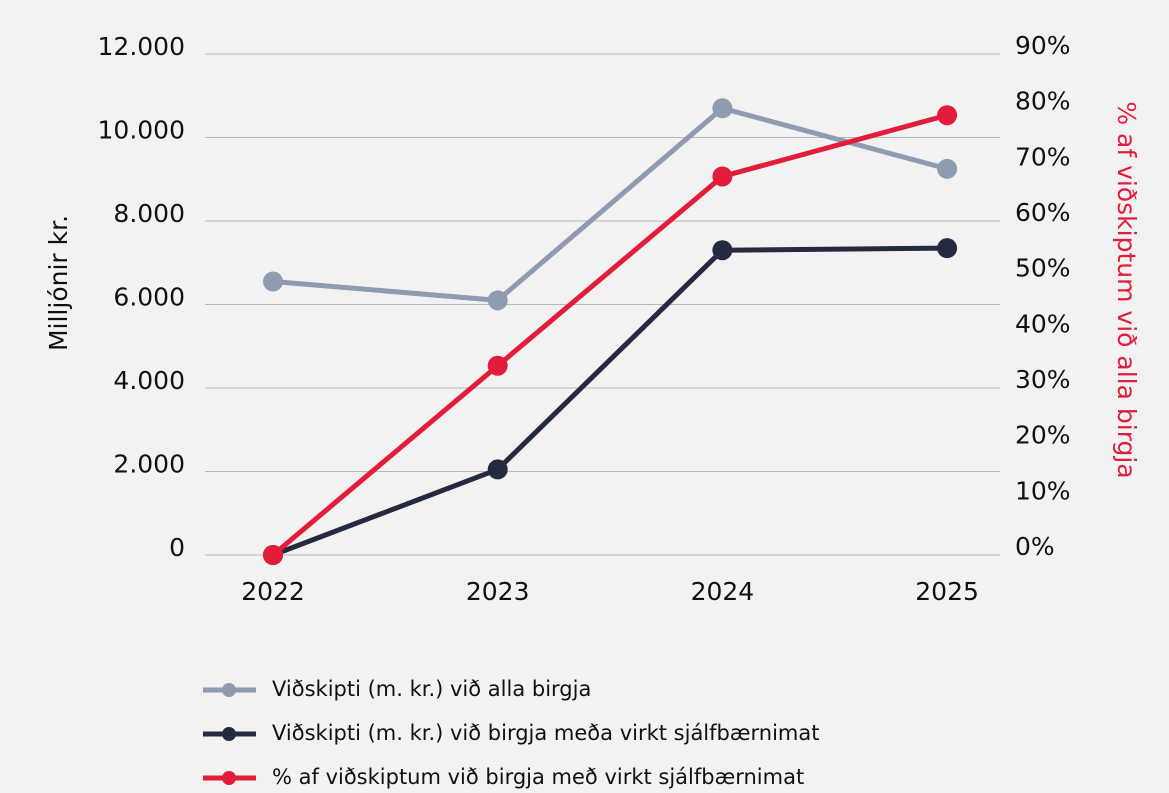 The height and width of the screenshot is (793, 1169). What do you see at coordinates (498, 591) in the screenshot?
I see `x-tick-label: 2023` at bounding box center [498, 591].